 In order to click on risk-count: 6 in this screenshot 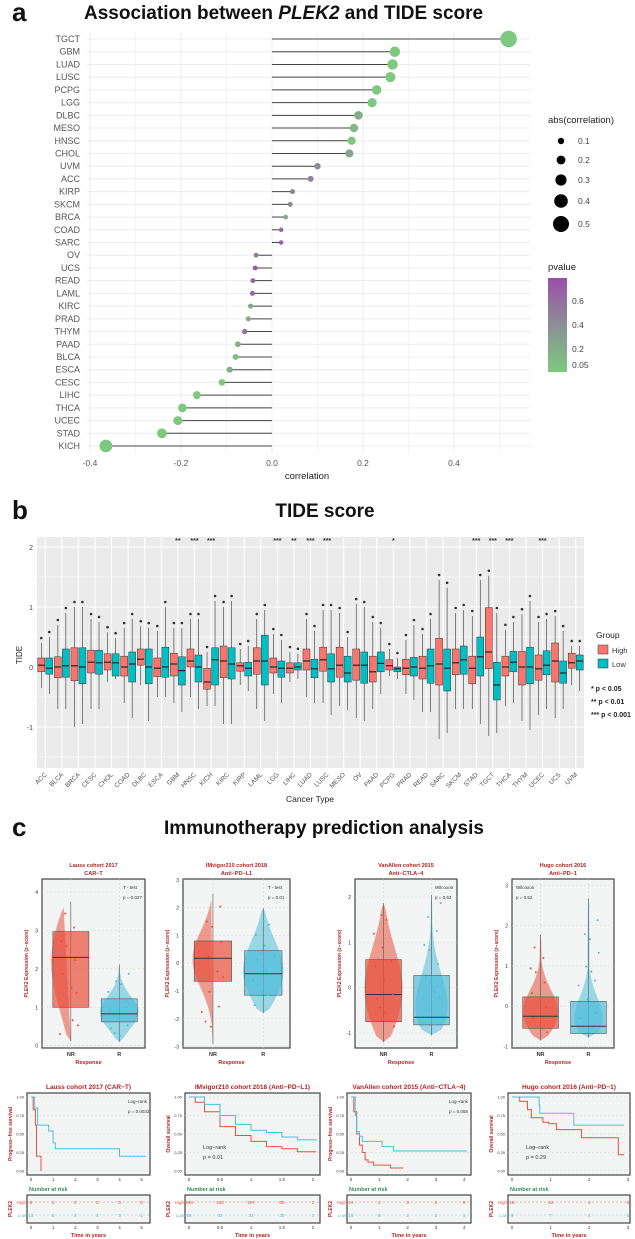, I will do `click(31, 1202)`.